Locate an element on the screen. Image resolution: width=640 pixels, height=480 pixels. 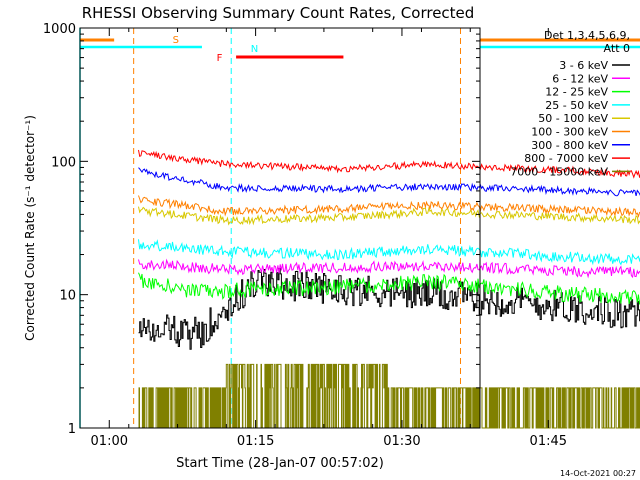
saa-marker-label: S is located at coordinates (176, 40).